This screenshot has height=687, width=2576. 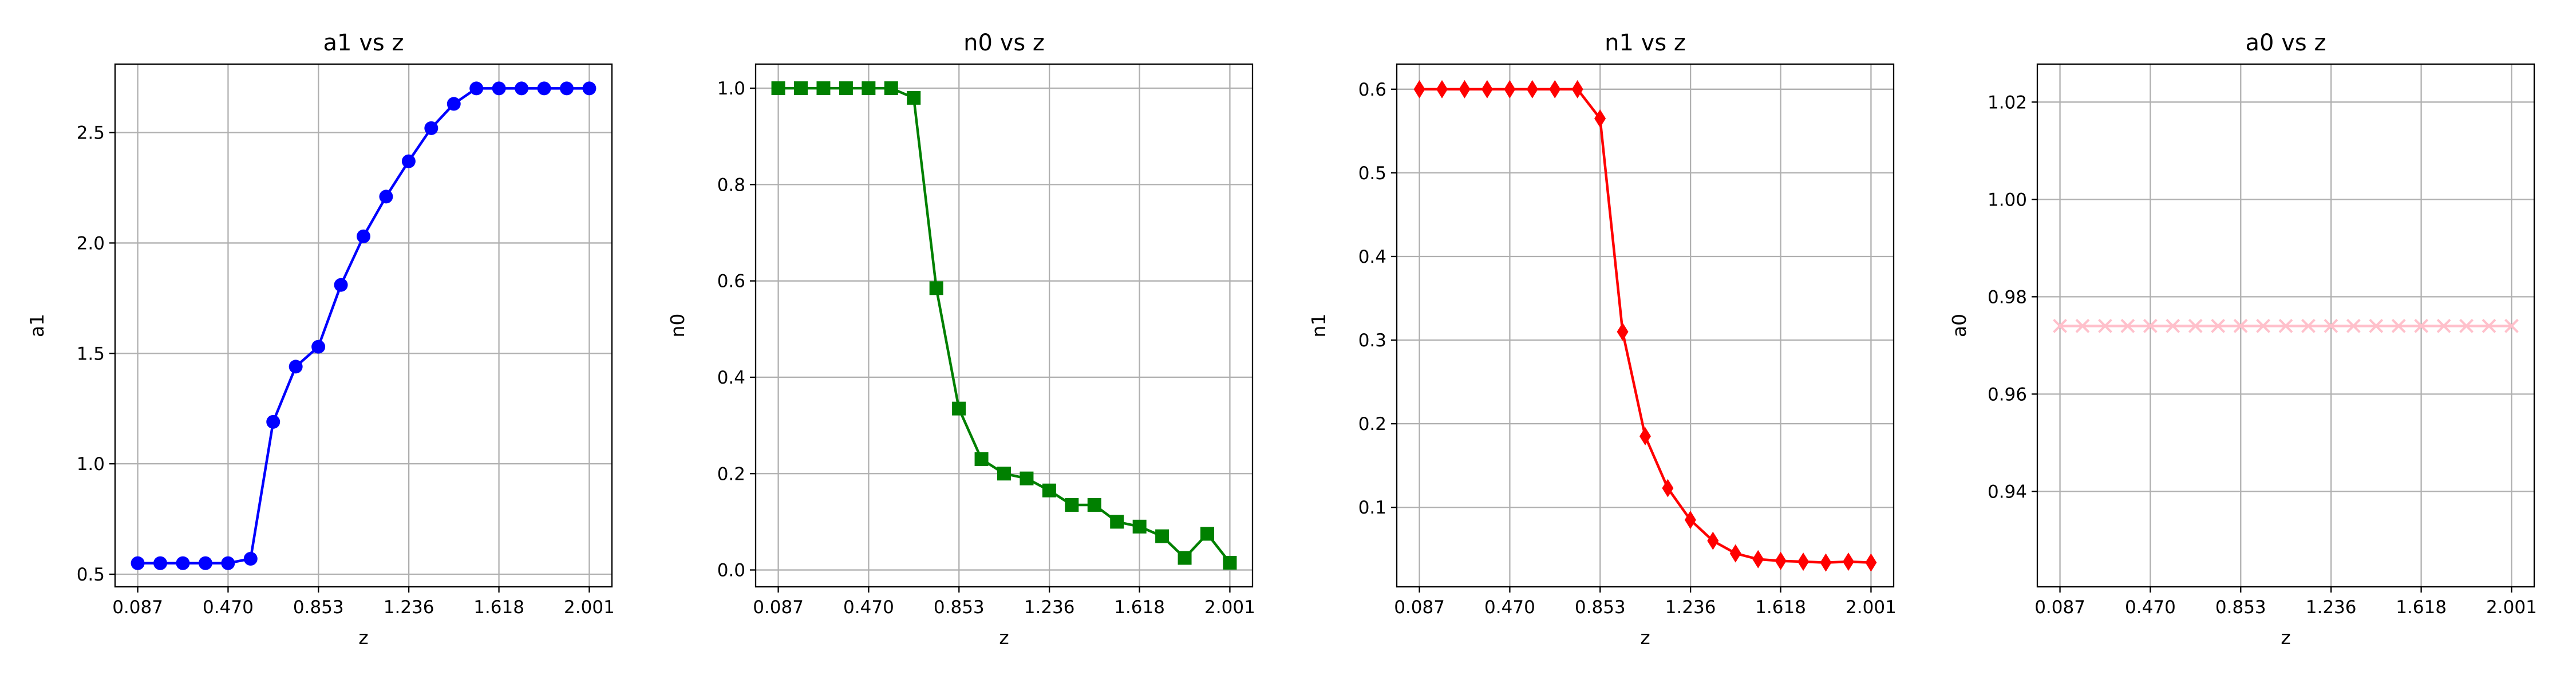 What do you see at coordinates (1372, 425) in the screenshot?
I see `y-tick-label: 0.2` at bounding box center [1372, 425].